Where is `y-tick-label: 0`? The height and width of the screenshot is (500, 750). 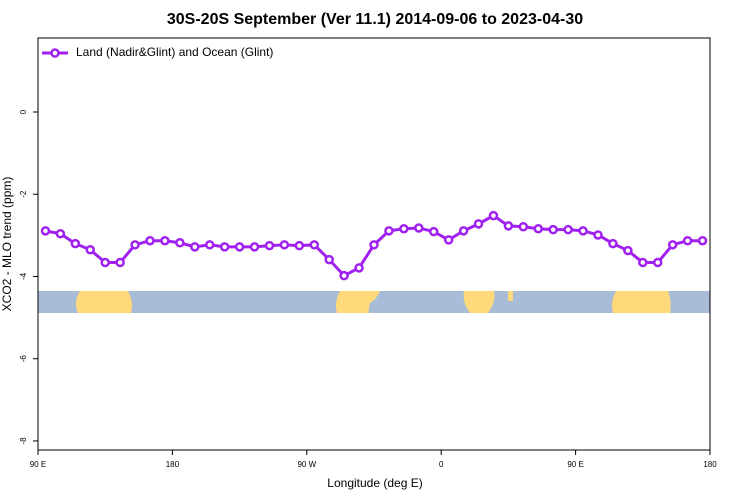
y-tick-label: 0 is located at coordinates (23, 111).